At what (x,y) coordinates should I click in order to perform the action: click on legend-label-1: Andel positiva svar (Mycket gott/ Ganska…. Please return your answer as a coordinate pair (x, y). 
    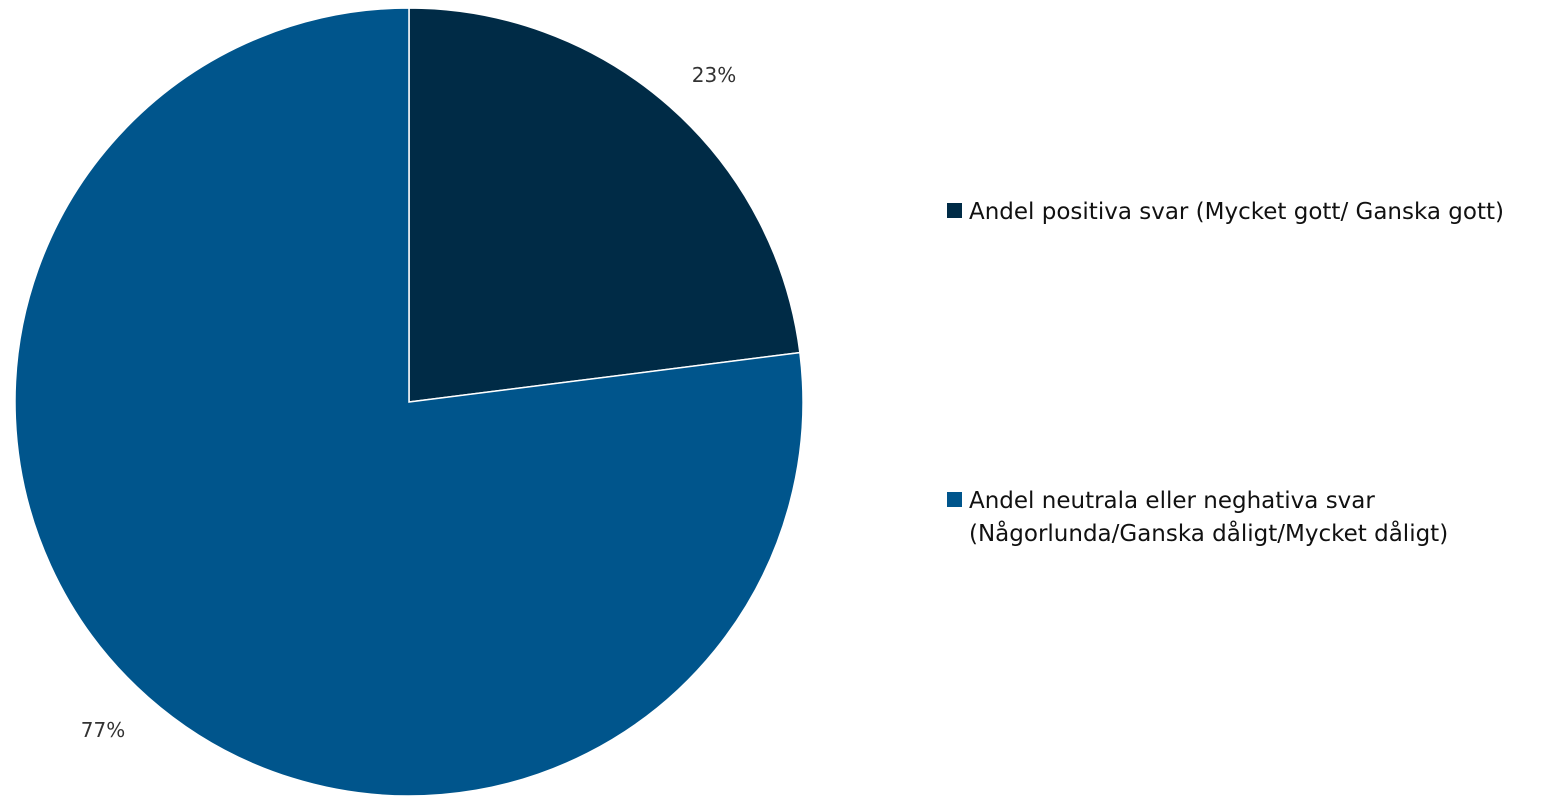
    Looking at the image, I should click on (1236, 212).